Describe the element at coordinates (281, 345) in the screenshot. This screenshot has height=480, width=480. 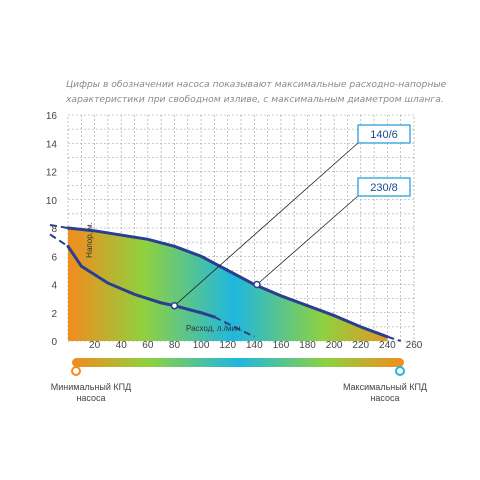
I see `x-tick-label: 160` at that location.